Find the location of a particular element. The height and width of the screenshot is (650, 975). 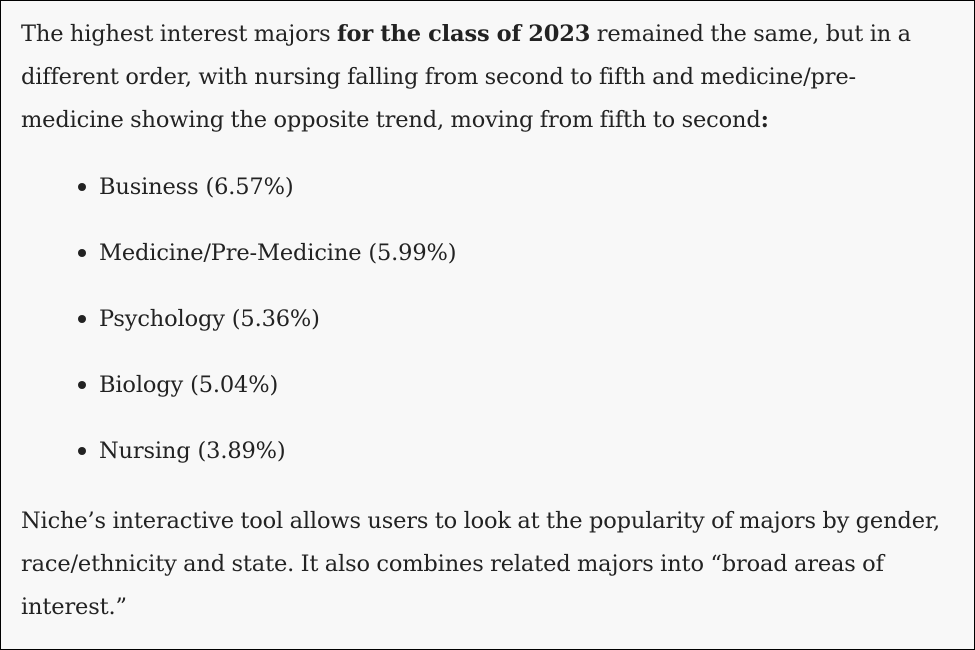

intro-text-before: The highest interest majors is located at coordinates (179, 34).